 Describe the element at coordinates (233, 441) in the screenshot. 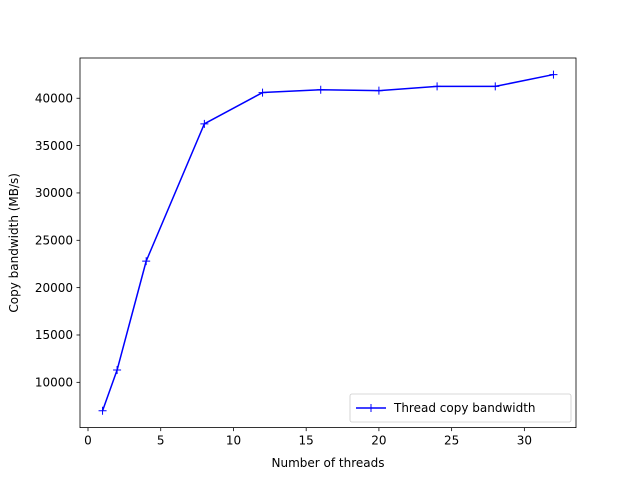

I see `x-tick-label: 10` at that location.